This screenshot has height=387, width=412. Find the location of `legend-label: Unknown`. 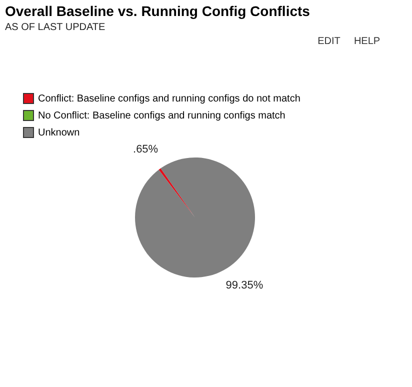

legend-label: Unknown is located at coordinates (59, 133).